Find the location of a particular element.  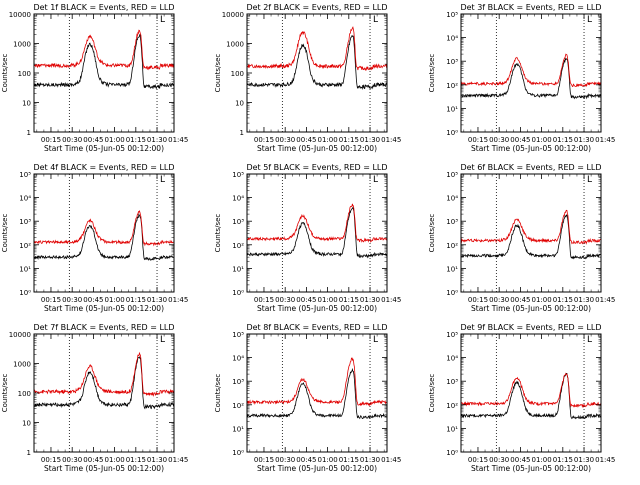

panel-title: Det 6f BLACK = Events, RED = LLD is located at coordinates (530, 167).